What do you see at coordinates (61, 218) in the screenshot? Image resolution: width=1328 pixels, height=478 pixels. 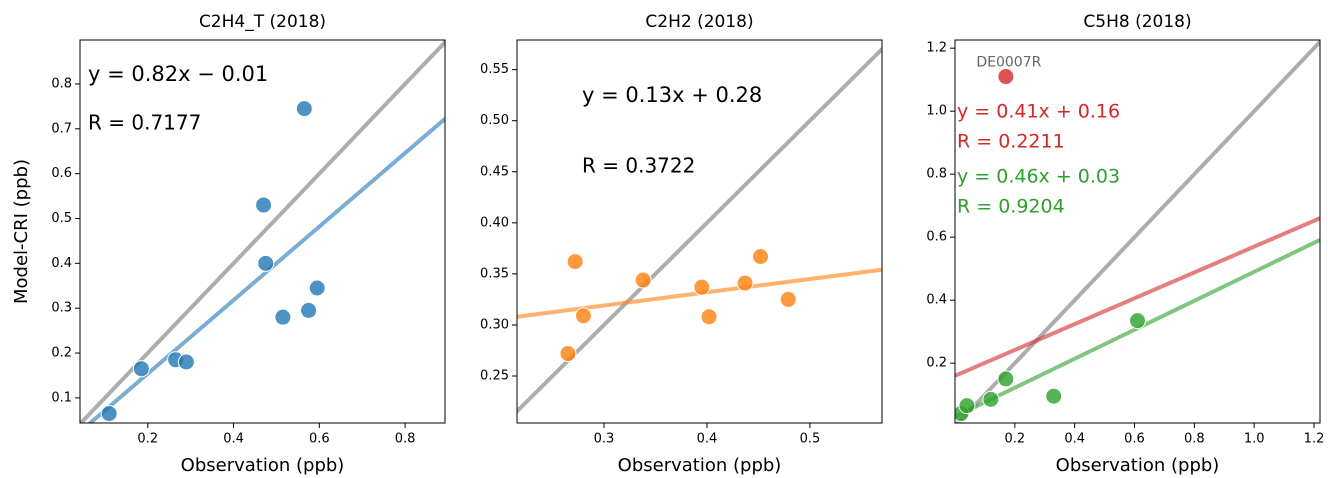 I see `y-tick-label: 0.5` at bounding box center [61, 218].